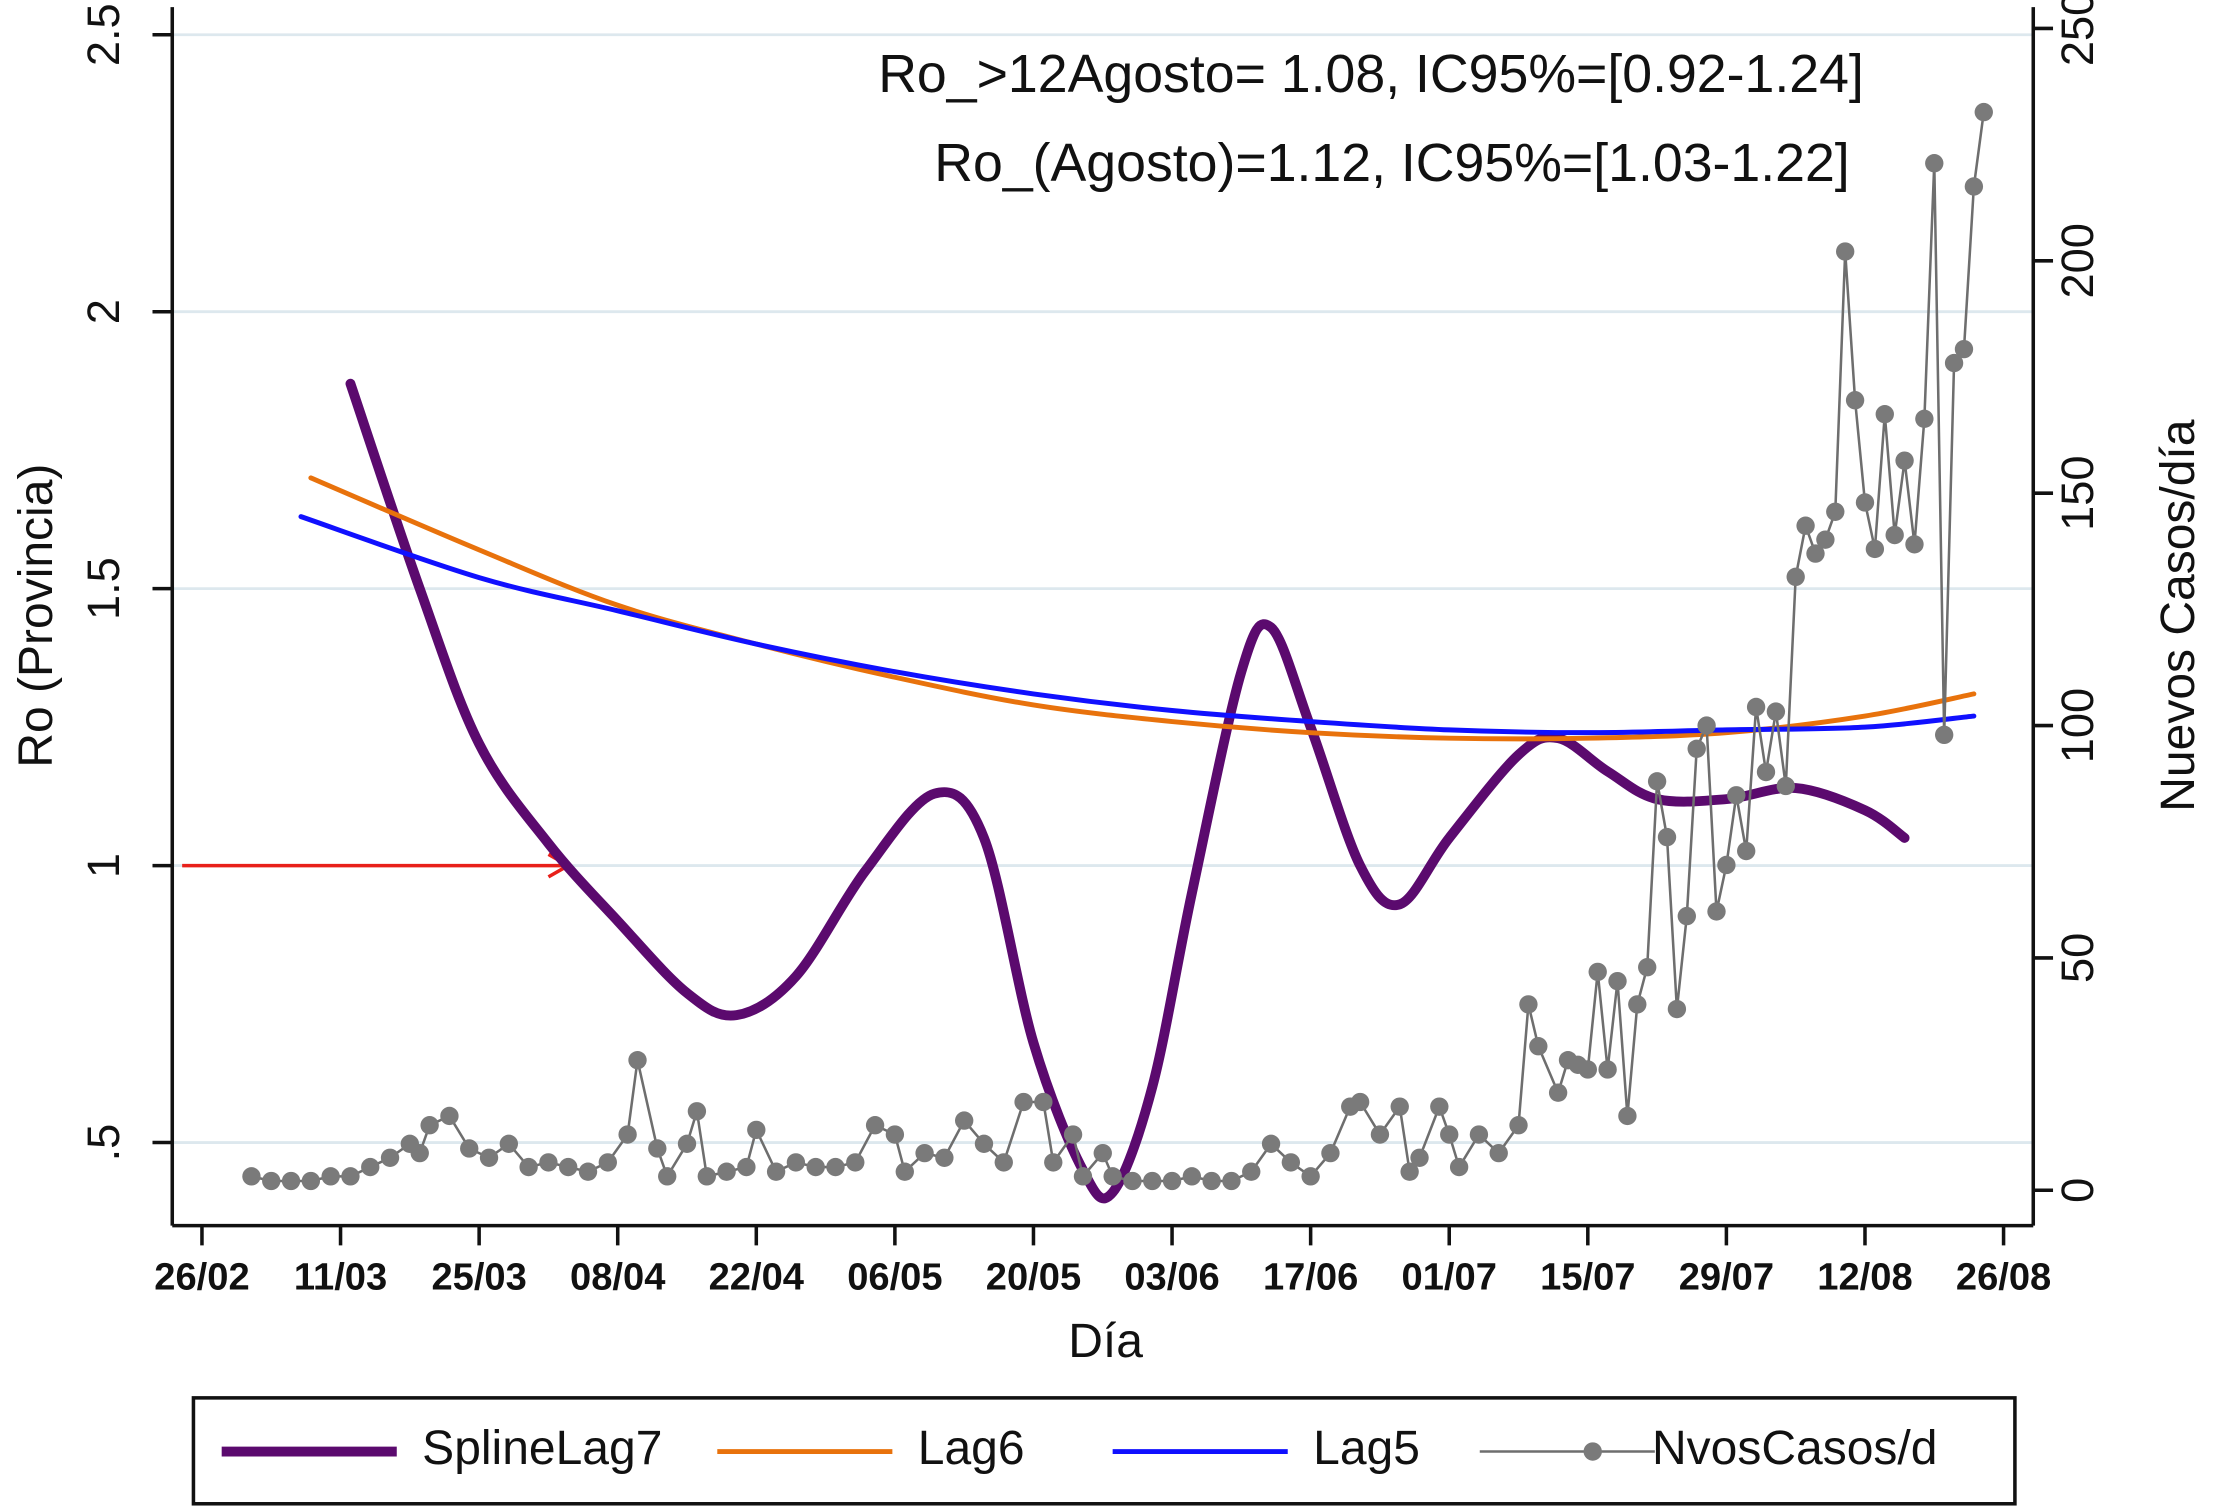 The width and height of the screenshot is (2214, 1510). What do you see at coordinates (1449, 1276) in the screenshot?
I see `x-tick-label: 01/07` at bounding box center [1449, 1276].